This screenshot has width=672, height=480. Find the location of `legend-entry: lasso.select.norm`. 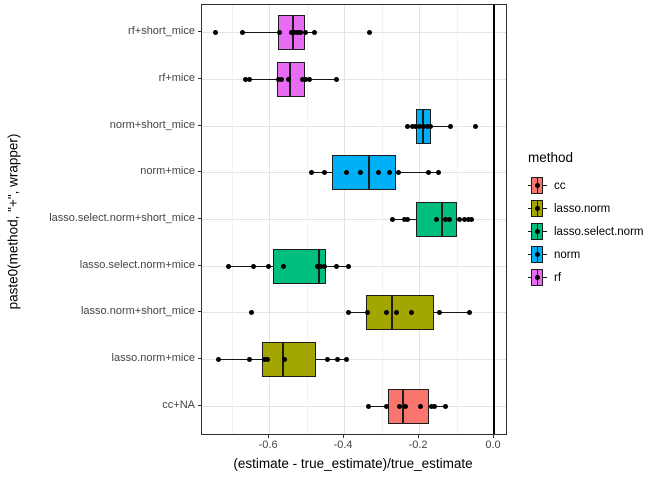

legend-entry: lasso.select.norm is located at coordinates (585, 231).